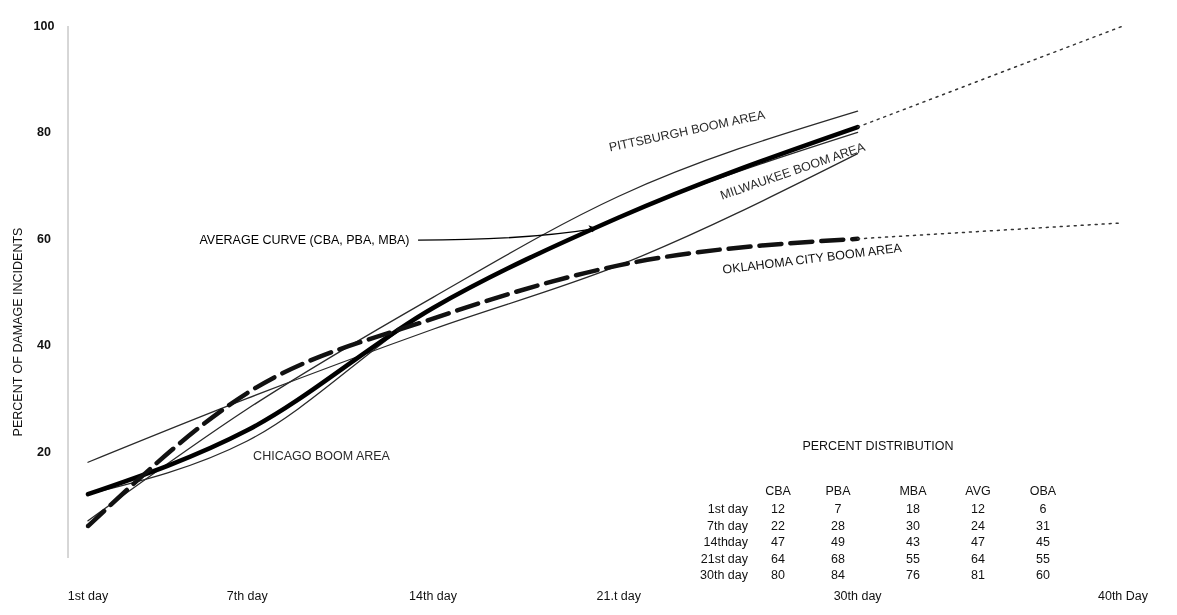  What do you see at coordinates (1043, 491) in the screenshot?
I see `annotation: OBA` at bounding box center [1043, 491].